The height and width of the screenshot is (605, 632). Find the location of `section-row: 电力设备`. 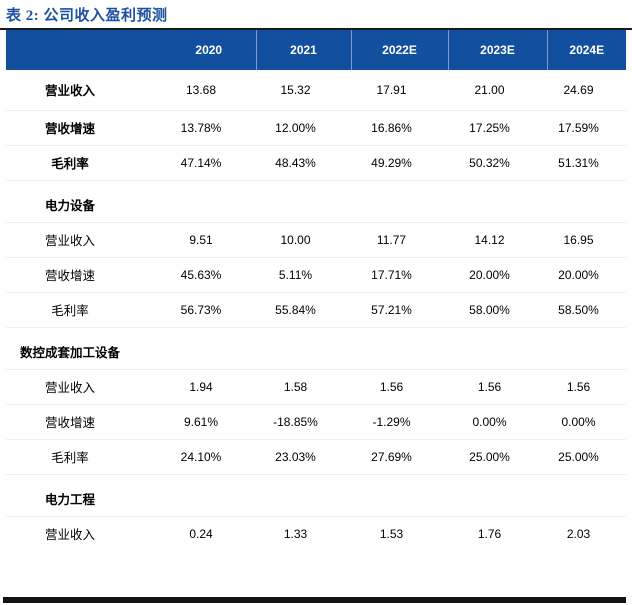

section-row: 电力设备 is located at coordinates (316, 200).